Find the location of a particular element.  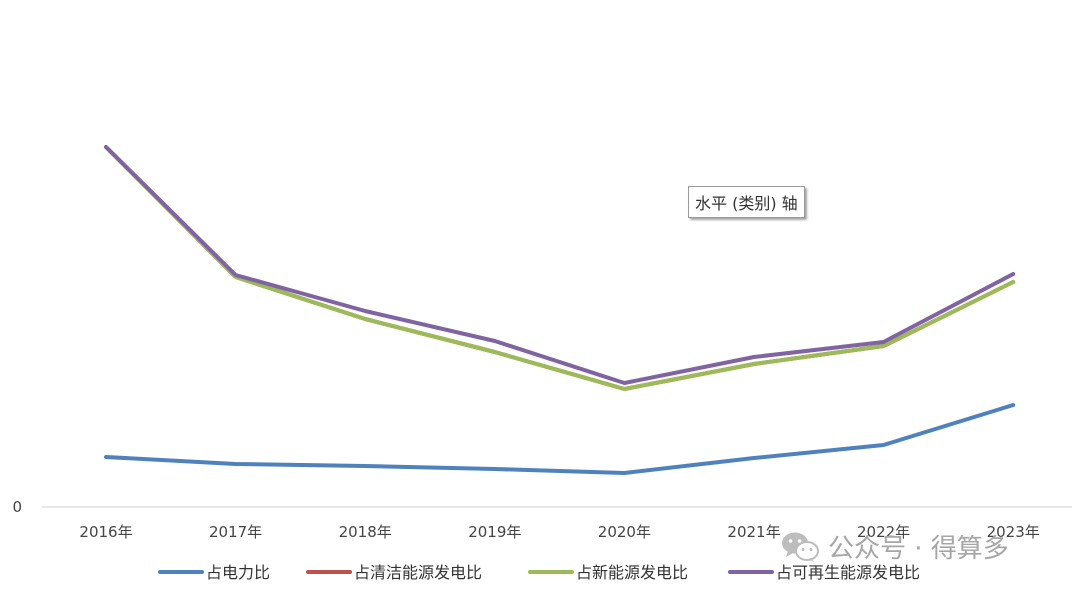

x-tick-labels: 2016年 2017年 2018年 2019年 2020年 2021年 2022年 2023年 is located at coordinates (559, 532).